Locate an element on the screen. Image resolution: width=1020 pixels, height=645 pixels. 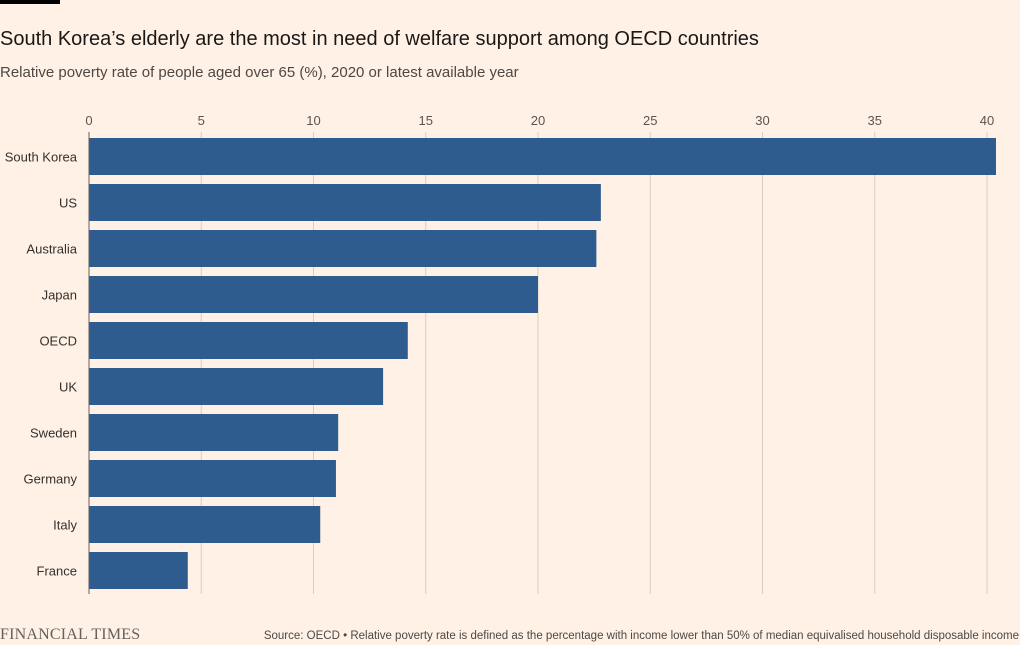
category-label: France is located at coordinates (57, 571).